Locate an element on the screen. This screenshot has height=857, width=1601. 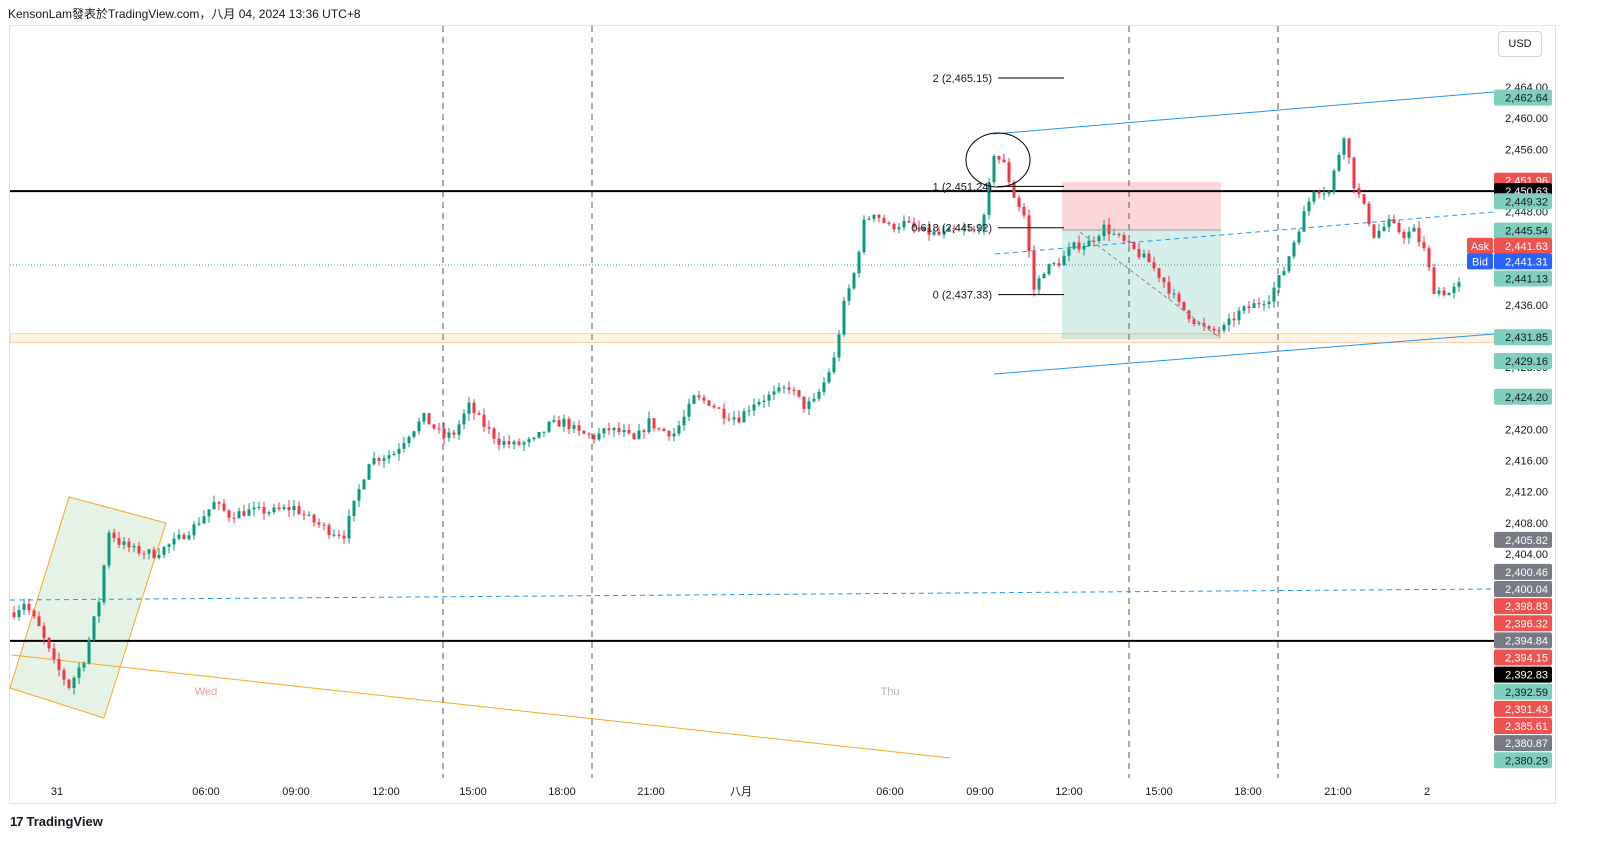
price-label-text: 2,445.54 is located at coordinates (1526, 232).